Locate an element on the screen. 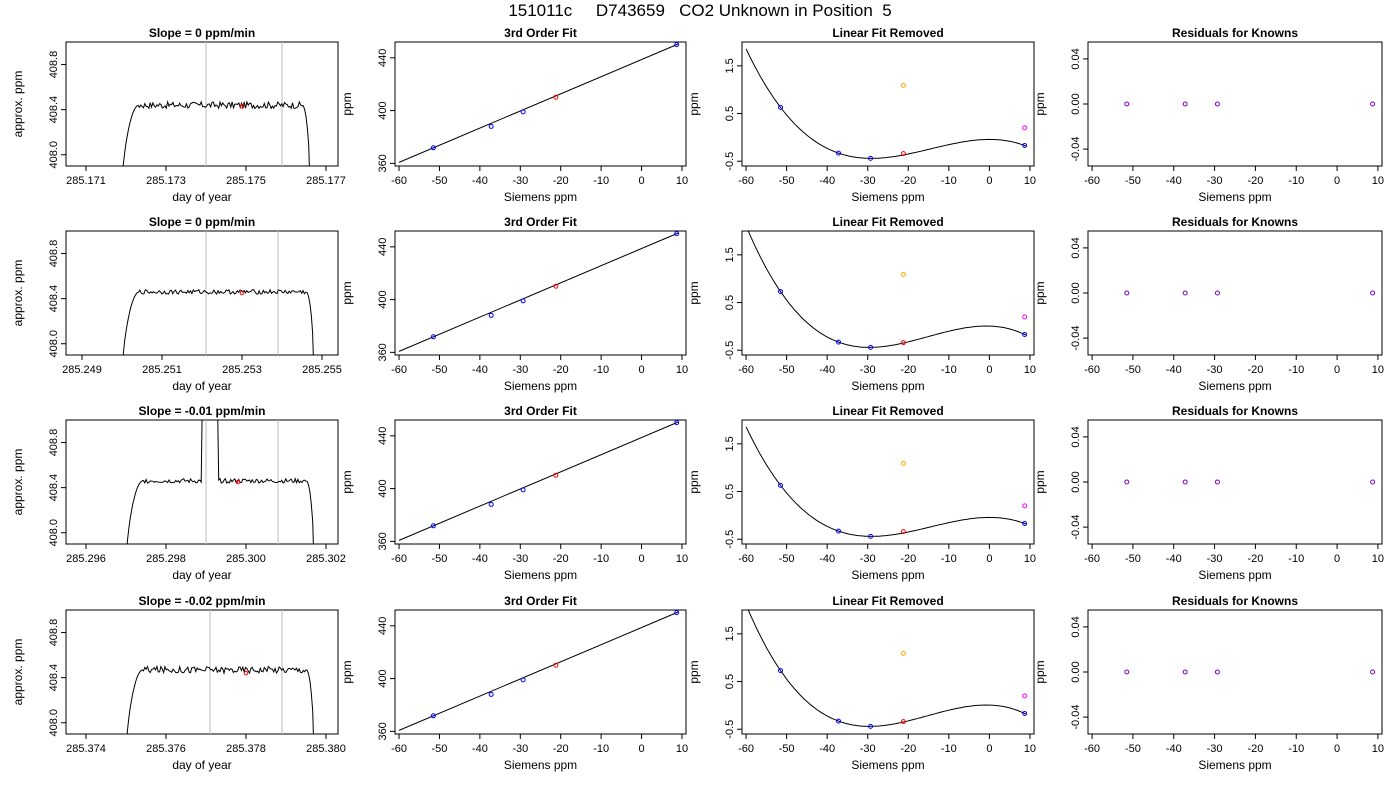 The image size is (1400, 800). y-tick-label: 1.5 is located at coordinates (730, 633).